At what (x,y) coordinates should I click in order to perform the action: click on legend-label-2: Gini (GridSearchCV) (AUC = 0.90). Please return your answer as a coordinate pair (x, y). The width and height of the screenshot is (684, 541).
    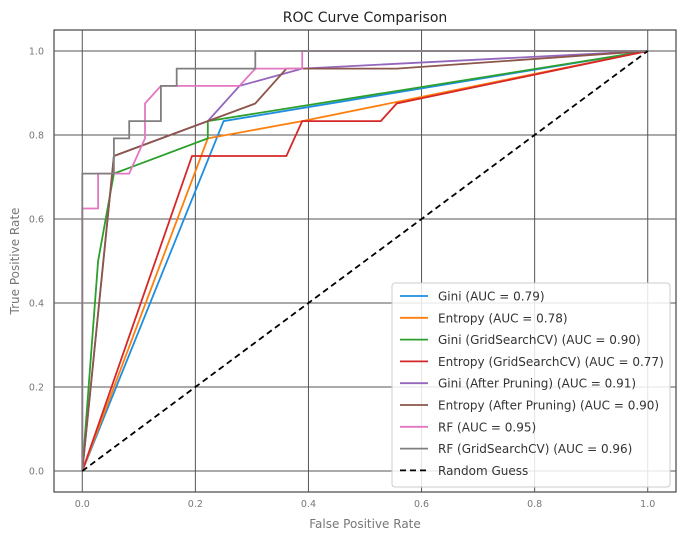
    Looking at the image, I should click on (539, 340).